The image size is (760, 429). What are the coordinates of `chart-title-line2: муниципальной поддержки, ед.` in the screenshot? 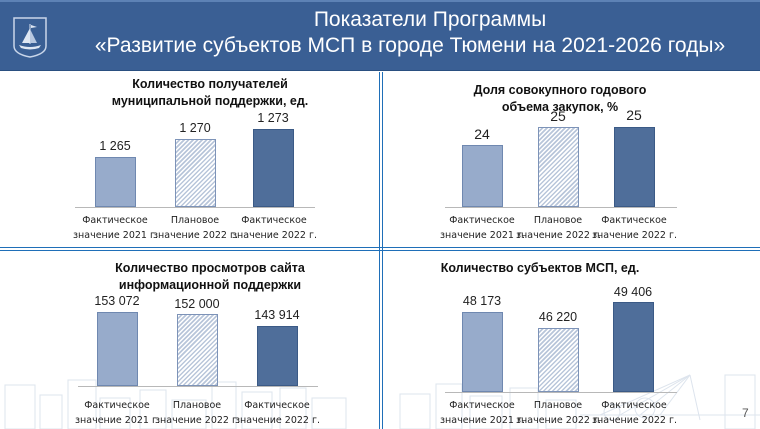 It's located at (210, 101).